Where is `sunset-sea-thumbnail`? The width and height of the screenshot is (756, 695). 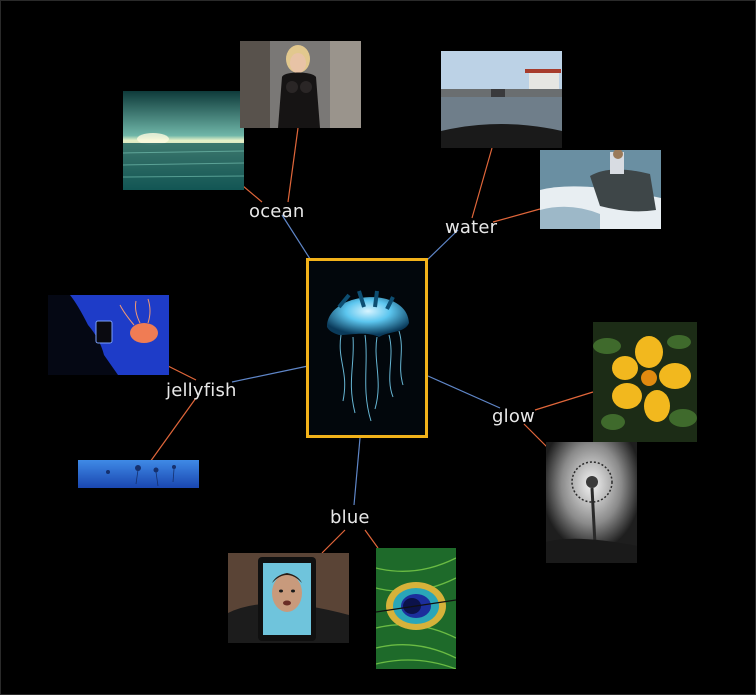 sunset-sea-thumbnail is located at coordinates (183, 140).